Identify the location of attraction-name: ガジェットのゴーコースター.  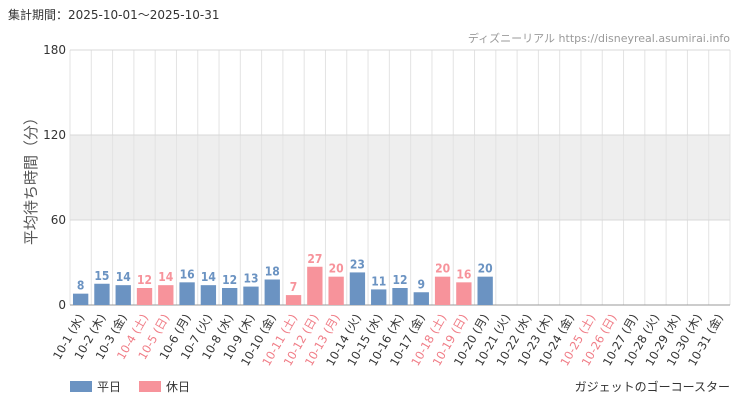
(652, 387).